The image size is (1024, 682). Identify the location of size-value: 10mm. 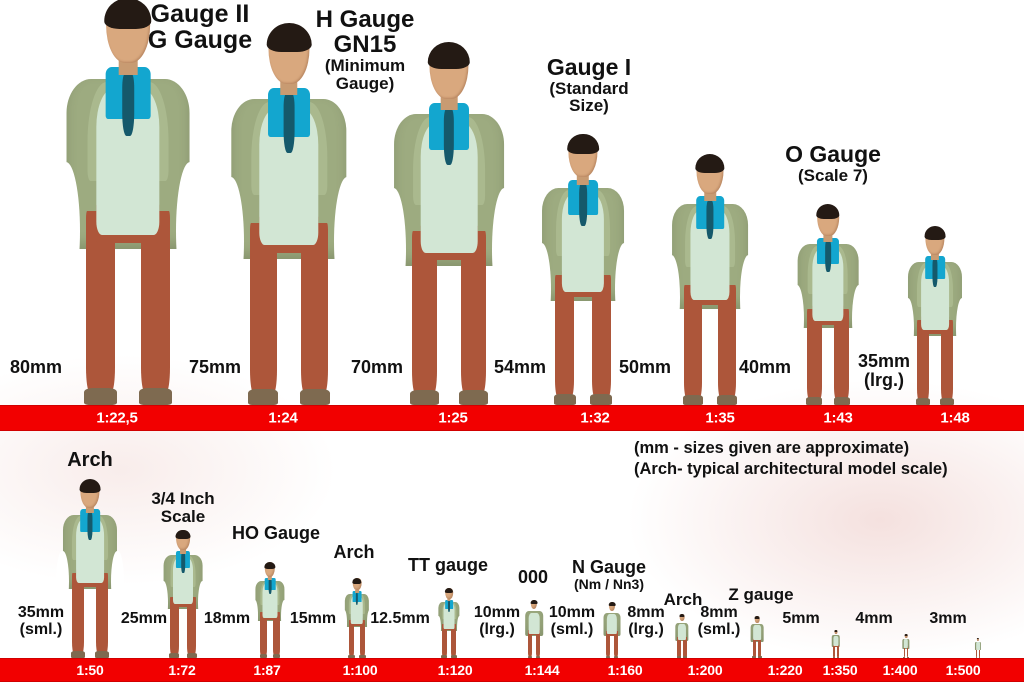
(572, 612).